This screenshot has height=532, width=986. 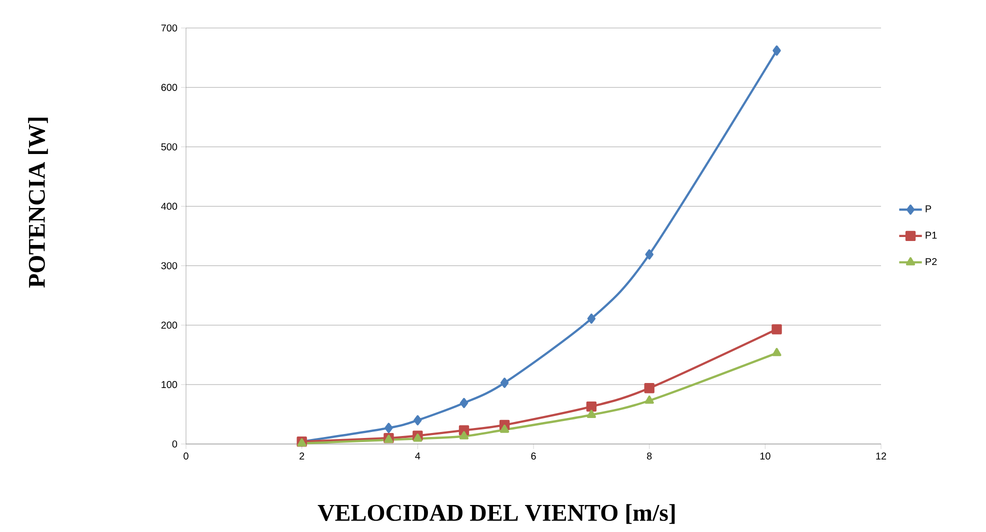 I want to click on y-tick-label: 500, so click(x=169, y=146).